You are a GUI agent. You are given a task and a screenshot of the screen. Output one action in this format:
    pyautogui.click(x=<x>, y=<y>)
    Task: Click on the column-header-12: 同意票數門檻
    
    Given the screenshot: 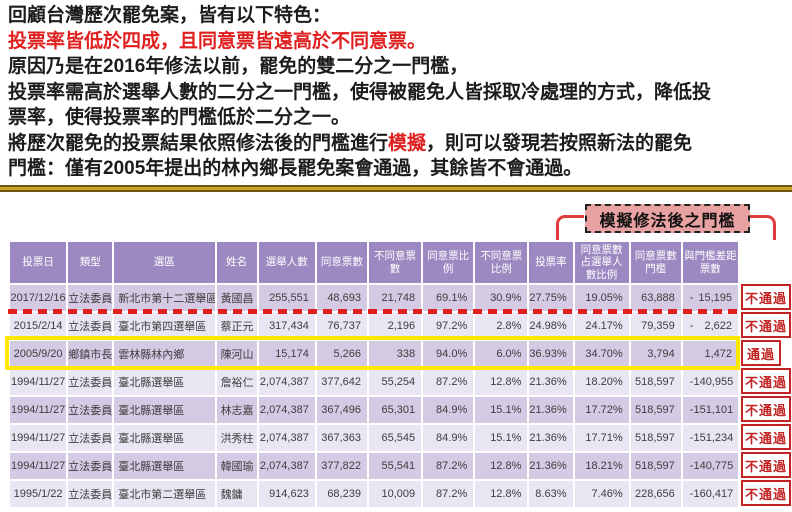 What is the action you would take?
    pyautogui.click(x=655, y=263)
    